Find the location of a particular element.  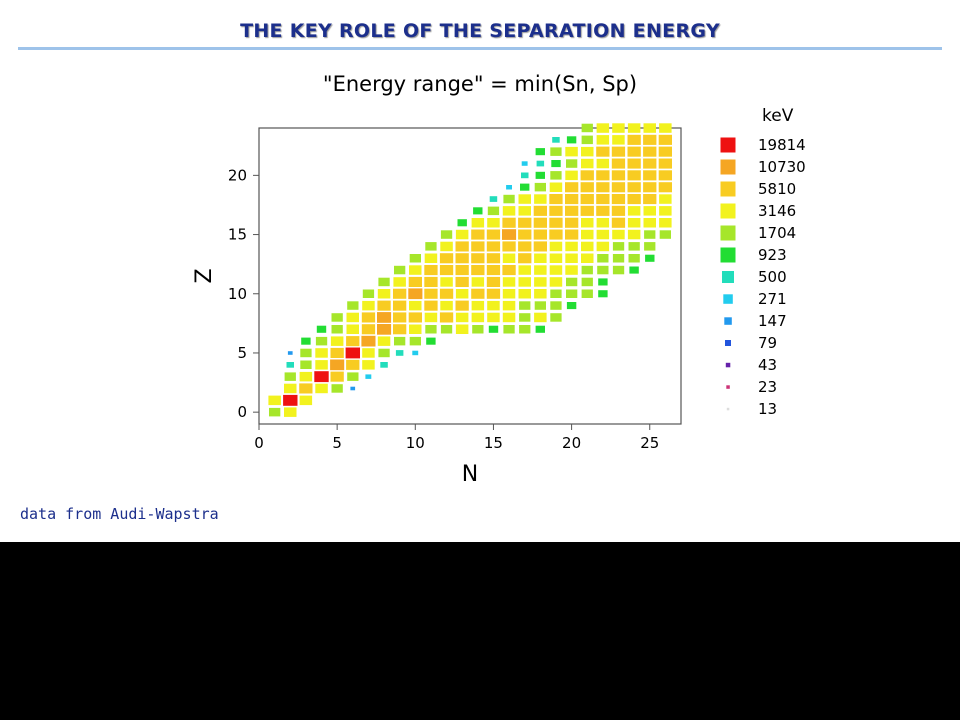

title-divider is located at coordinates (480, 48).